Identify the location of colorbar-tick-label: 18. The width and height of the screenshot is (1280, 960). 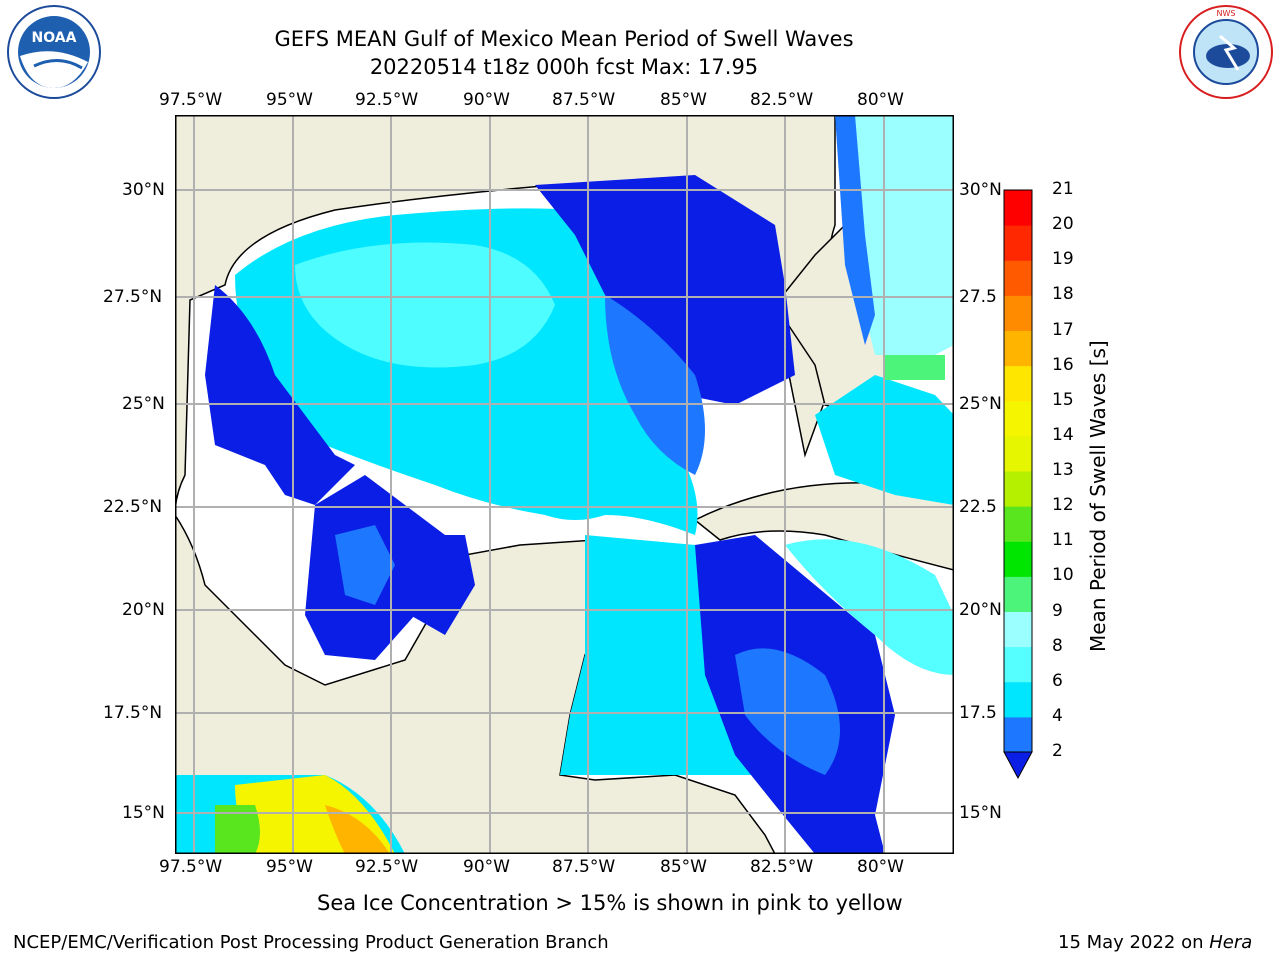
(1063, 294).